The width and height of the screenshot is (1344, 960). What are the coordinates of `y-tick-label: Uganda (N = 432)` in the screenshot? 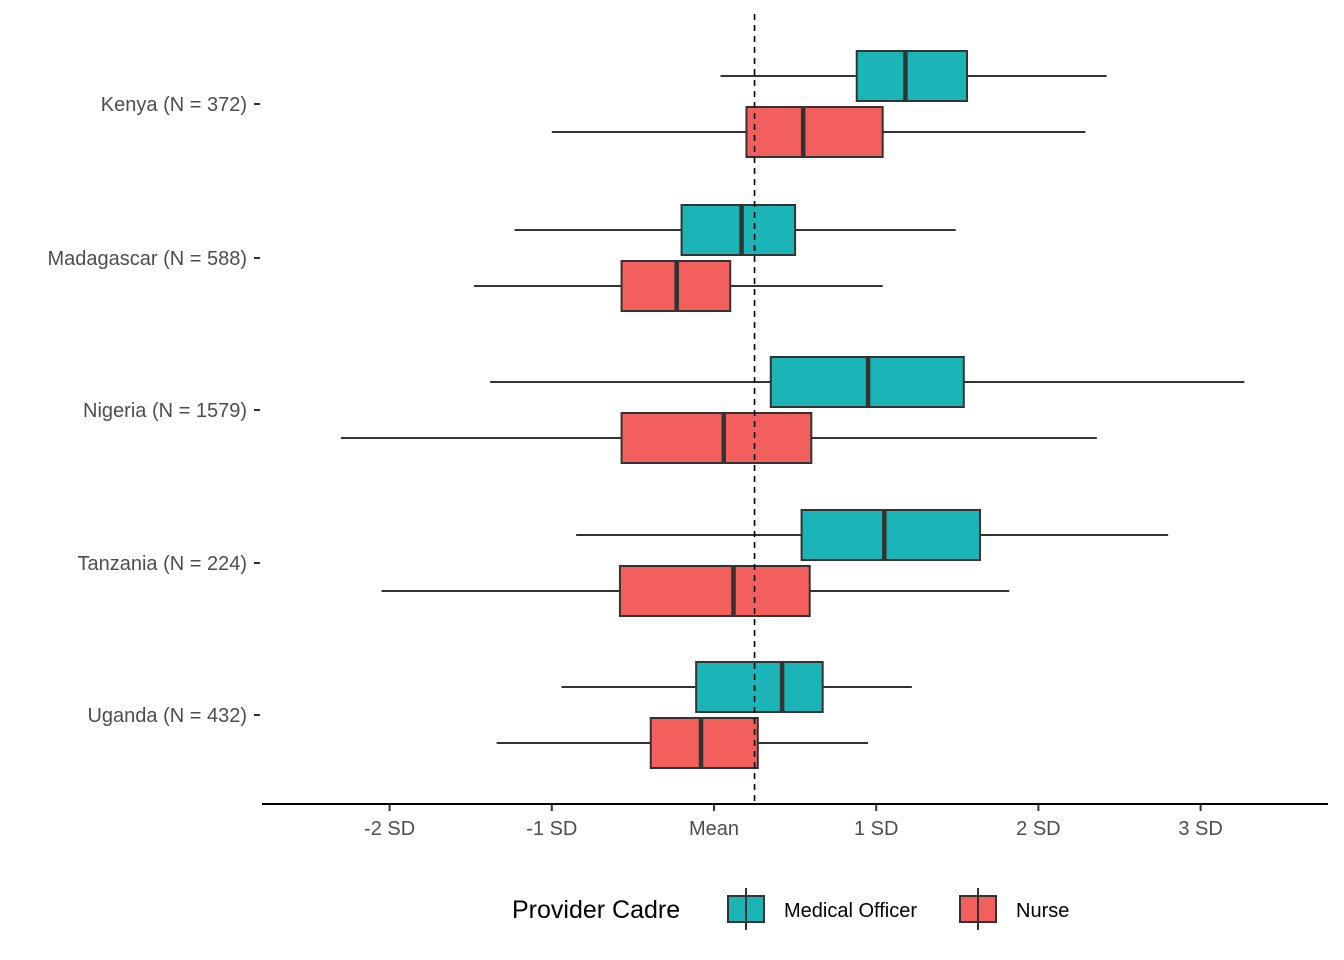 It's located at (167, 716).